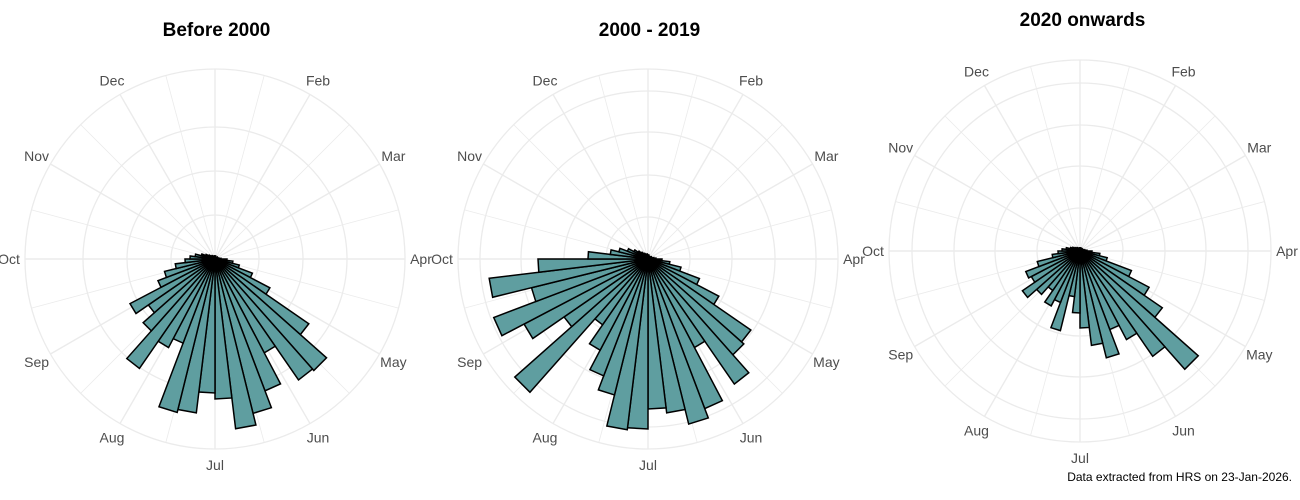 The image size is (1300, 500). Describe the element at coordinates (1082, 20) in the screenshot. I see `chart-title: 2020 onwards` at that location.